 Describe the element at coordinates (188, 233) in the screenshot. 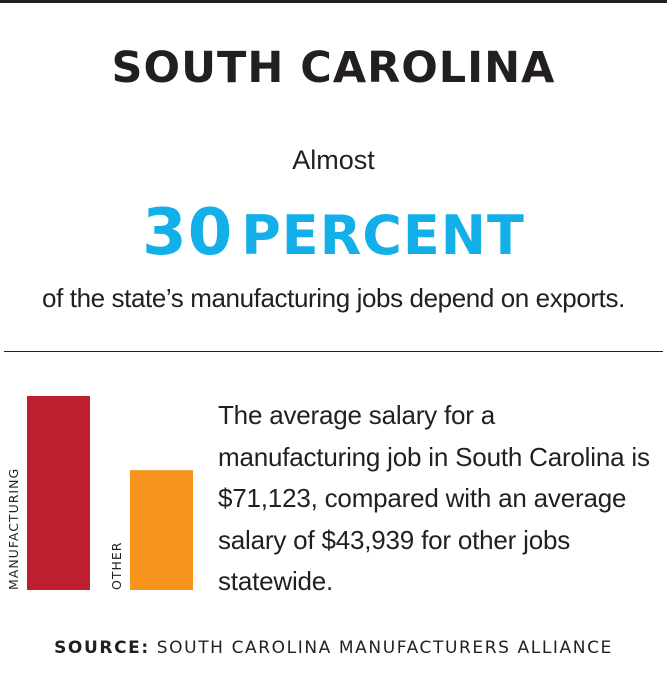

I see `stat-number: 30` at that location.